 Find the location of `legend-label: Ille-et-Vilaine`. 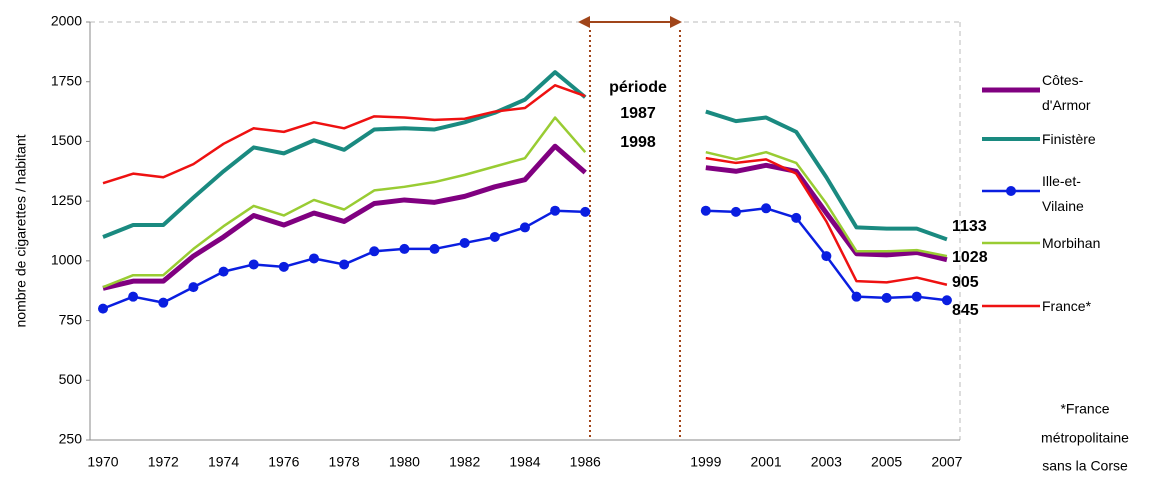

legend-label: Ille-et-Vilaine is located at coordinates (1063, 193).